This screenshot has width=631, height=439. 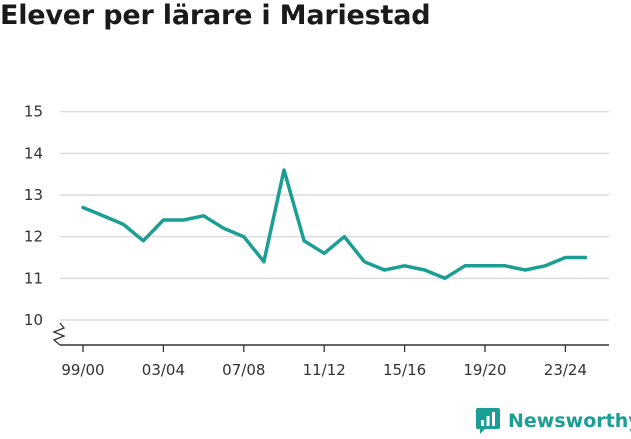 What do you see at coordinates (215, 15) in the screenshot?
I see `chart-title: Elever per lärare i Mariestad` at bounding box center [215, 15].